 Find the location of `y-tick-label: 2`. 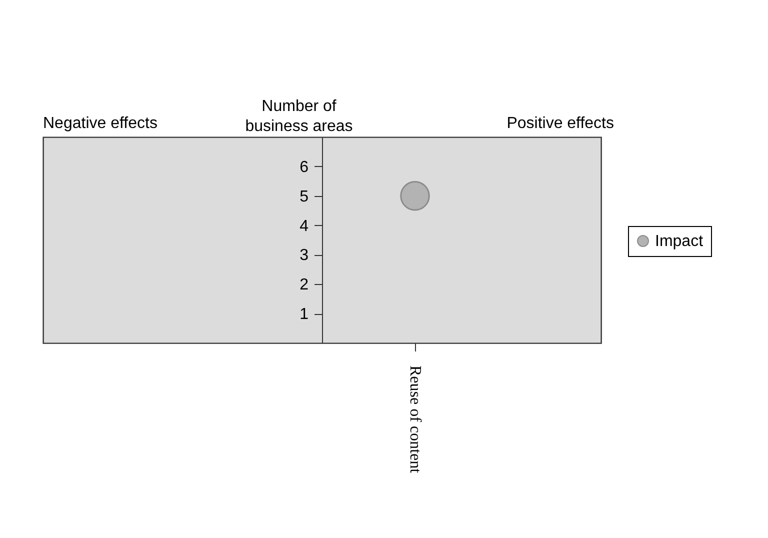

y-tick-label: 2 is located at coordinates (304, 285).